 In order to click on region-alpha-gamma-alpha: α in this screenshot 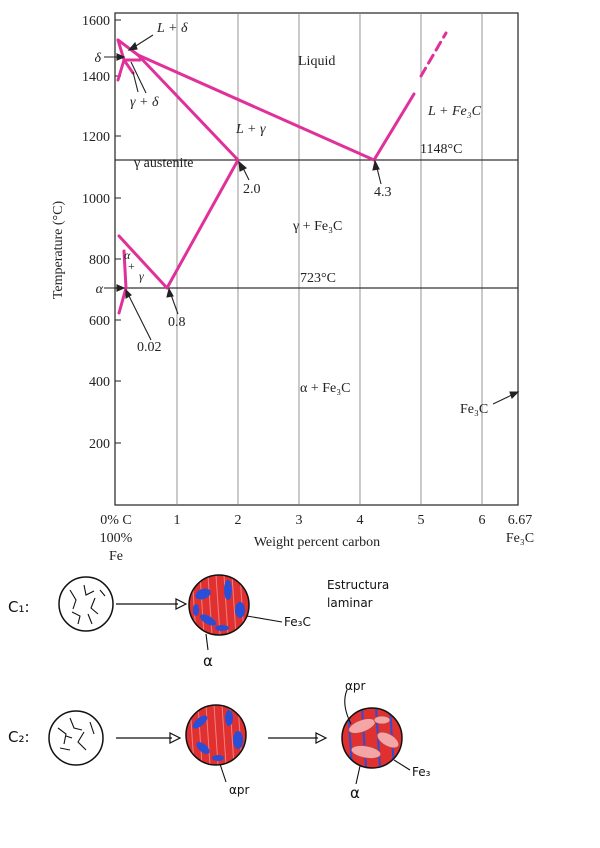, I will do `click(127, 255)`.